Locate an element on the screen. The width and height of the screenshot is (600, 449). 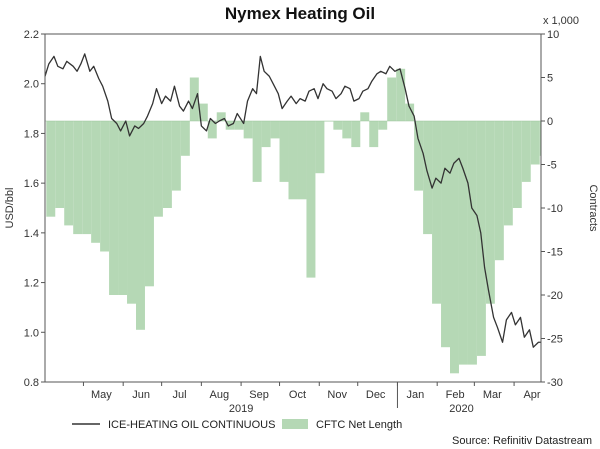
left-axis-tick-label: 2.0 is located at coordinates (31, 85).